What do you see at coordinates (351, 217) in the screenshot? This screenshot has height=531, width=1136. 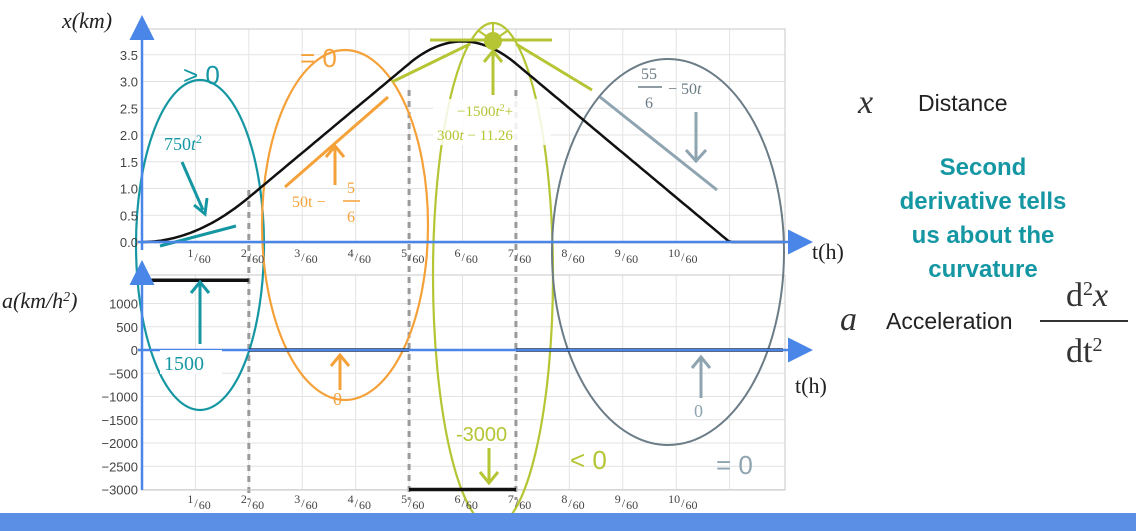 I see `orange-frac-den: 6` at bounding box center [351, 217].